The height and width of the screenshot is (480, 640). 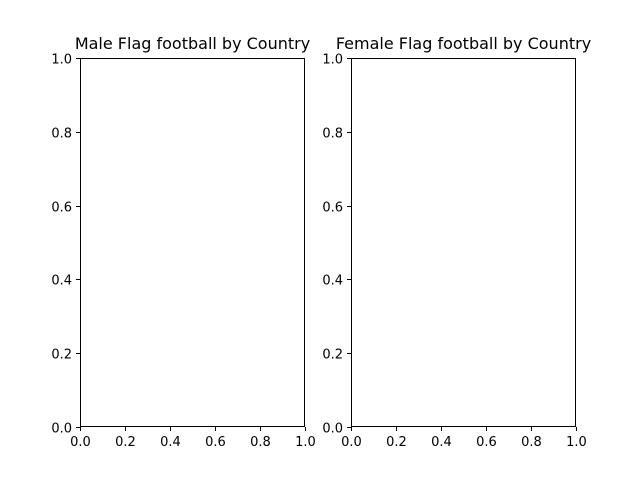 What do you see at coordinates (61, 281) in the screenshot?
I see `male-chart-y-tick-label: 0.4` at bounding box center [61, 281].